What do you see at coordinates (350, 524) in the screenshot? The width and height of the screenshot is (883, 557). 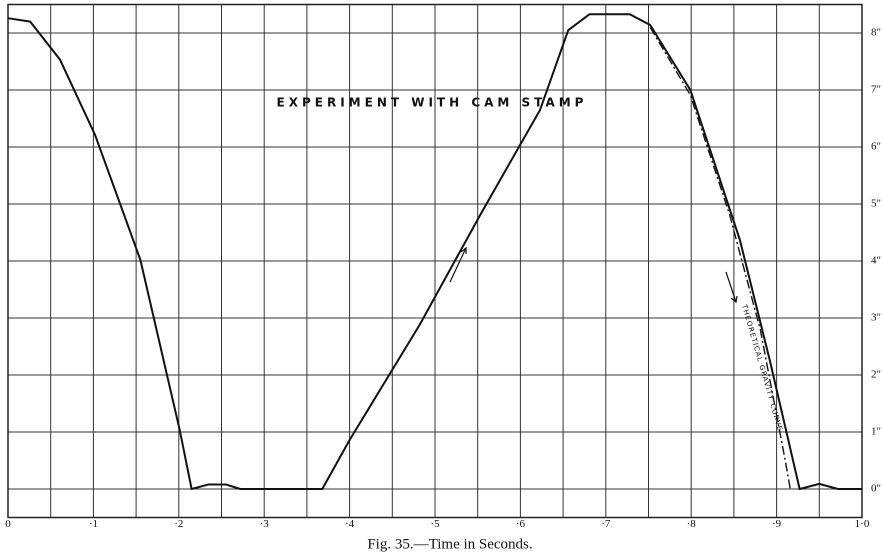 I see `x-tick-label: ·4` at bounding box center [350, 524].